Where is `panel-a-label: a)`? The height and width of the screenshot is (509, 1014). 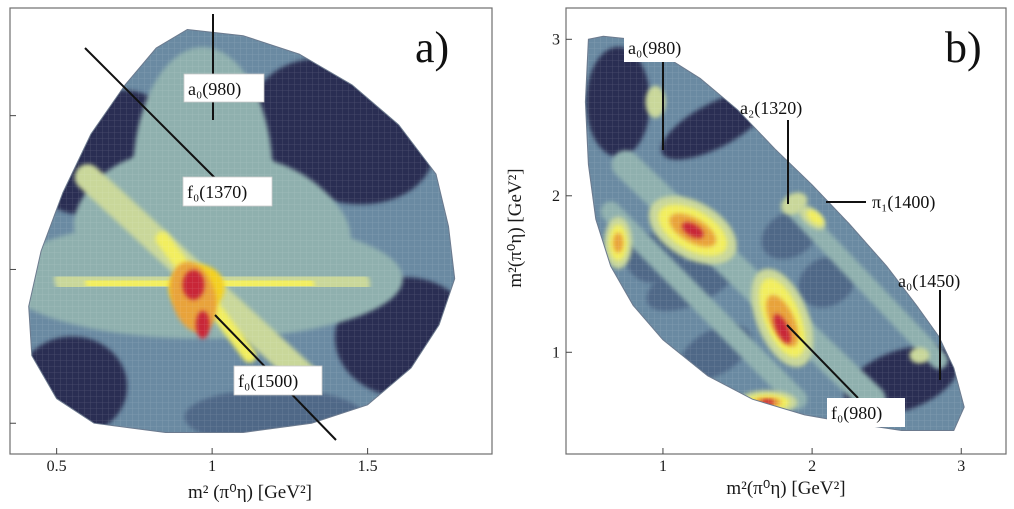 panel-a-label: a) is located at coordinates (432, 47).